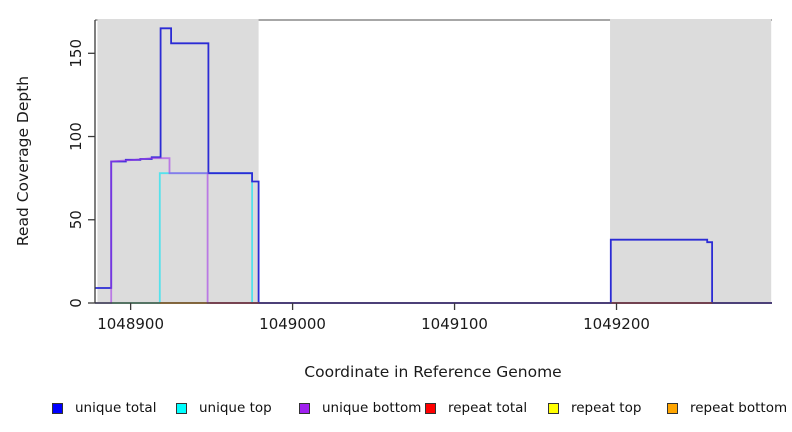  I want to click on y-tick-label: 150, so click(76, 53).